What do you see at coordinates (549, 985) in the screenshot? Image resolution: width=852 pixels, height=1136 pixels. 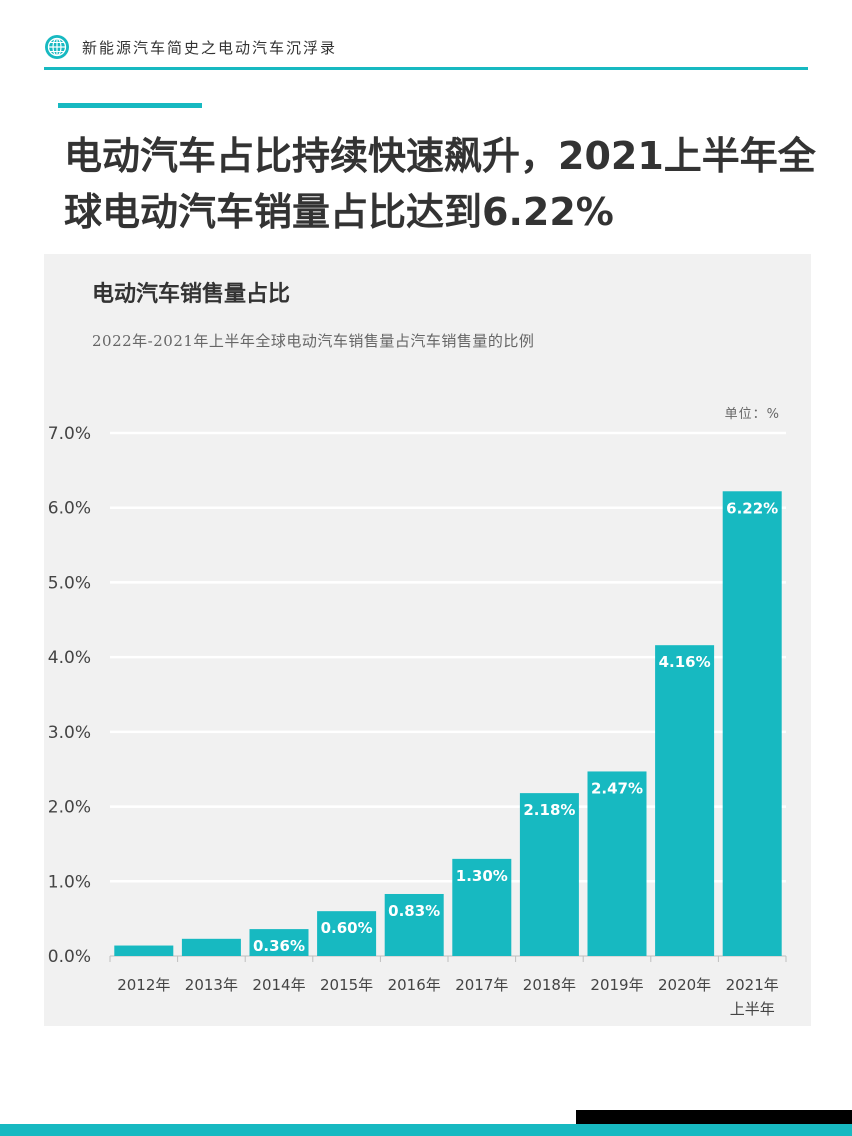 I see `x-tick-label: 2018年` at bounding box center [549, 985].